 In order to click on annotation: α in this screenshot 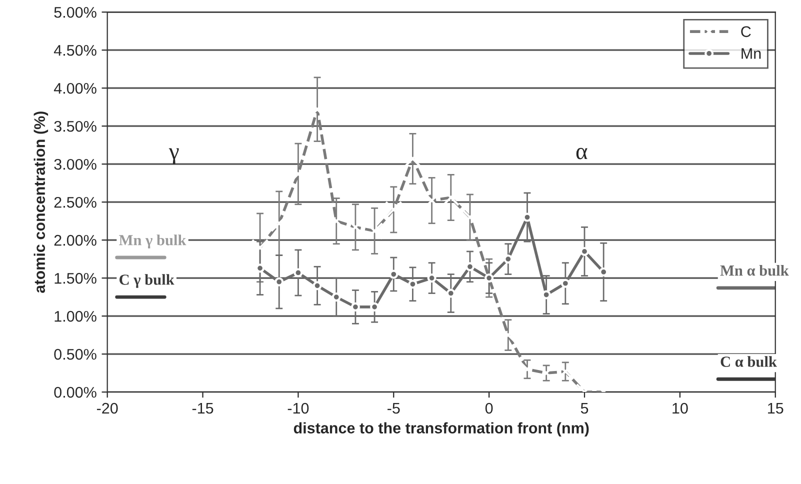, I will do `click(582, 154)`.